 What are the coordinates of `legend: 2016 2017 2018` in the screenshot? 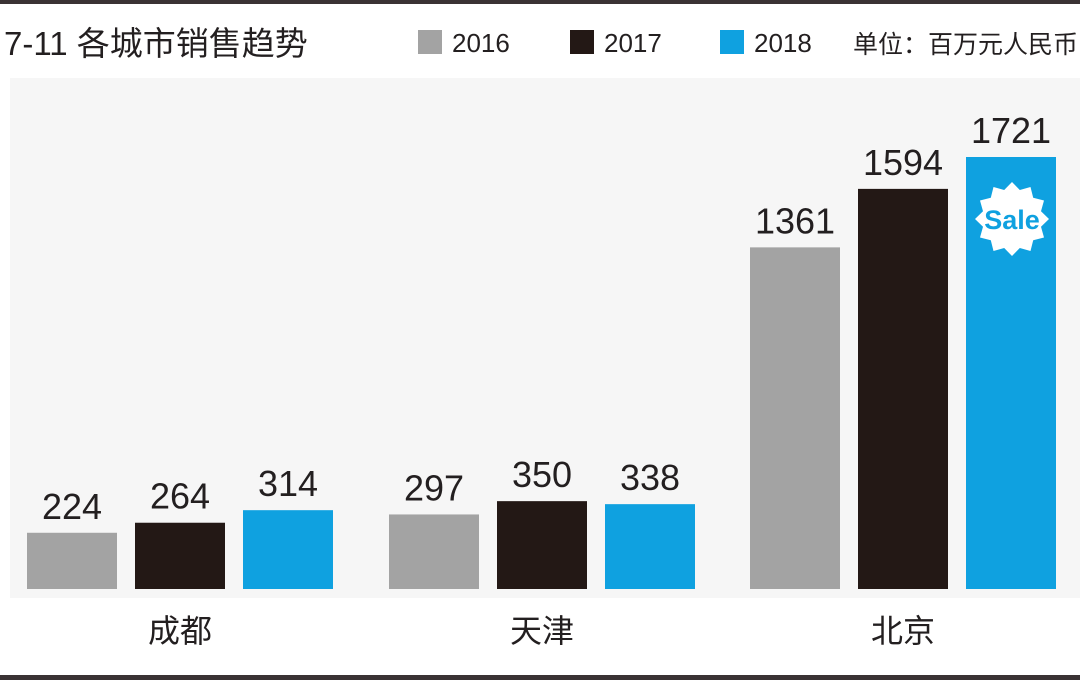 It's located at (615, 43).